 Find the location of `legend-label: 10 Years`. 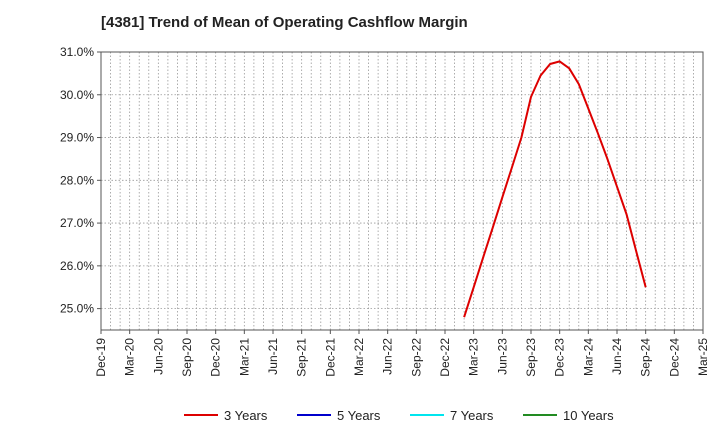

legend-label: 10 Years is located at coordinates (588, 415).